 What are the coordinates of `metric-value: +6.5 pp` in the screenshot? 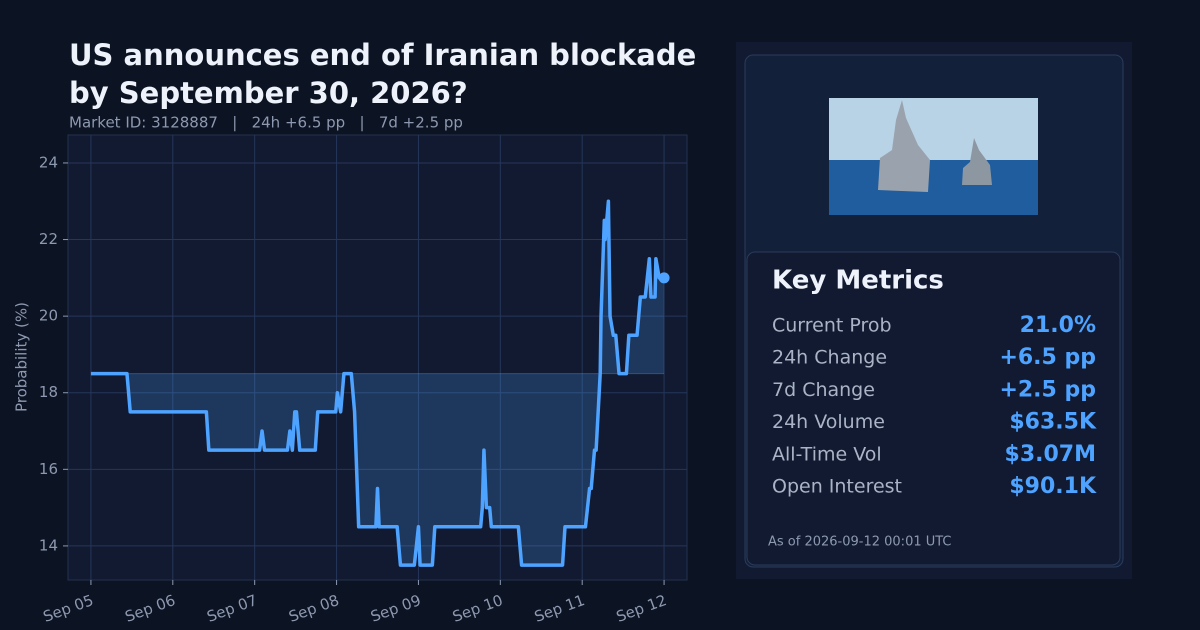 It's located at (1047, 357).